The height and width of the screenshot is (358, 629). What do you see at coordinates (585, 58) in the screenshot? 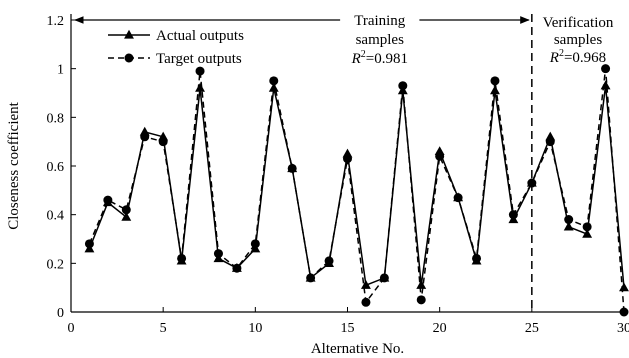
I see `verification-r2-value: =0.968` at bounding box center [585, 58].